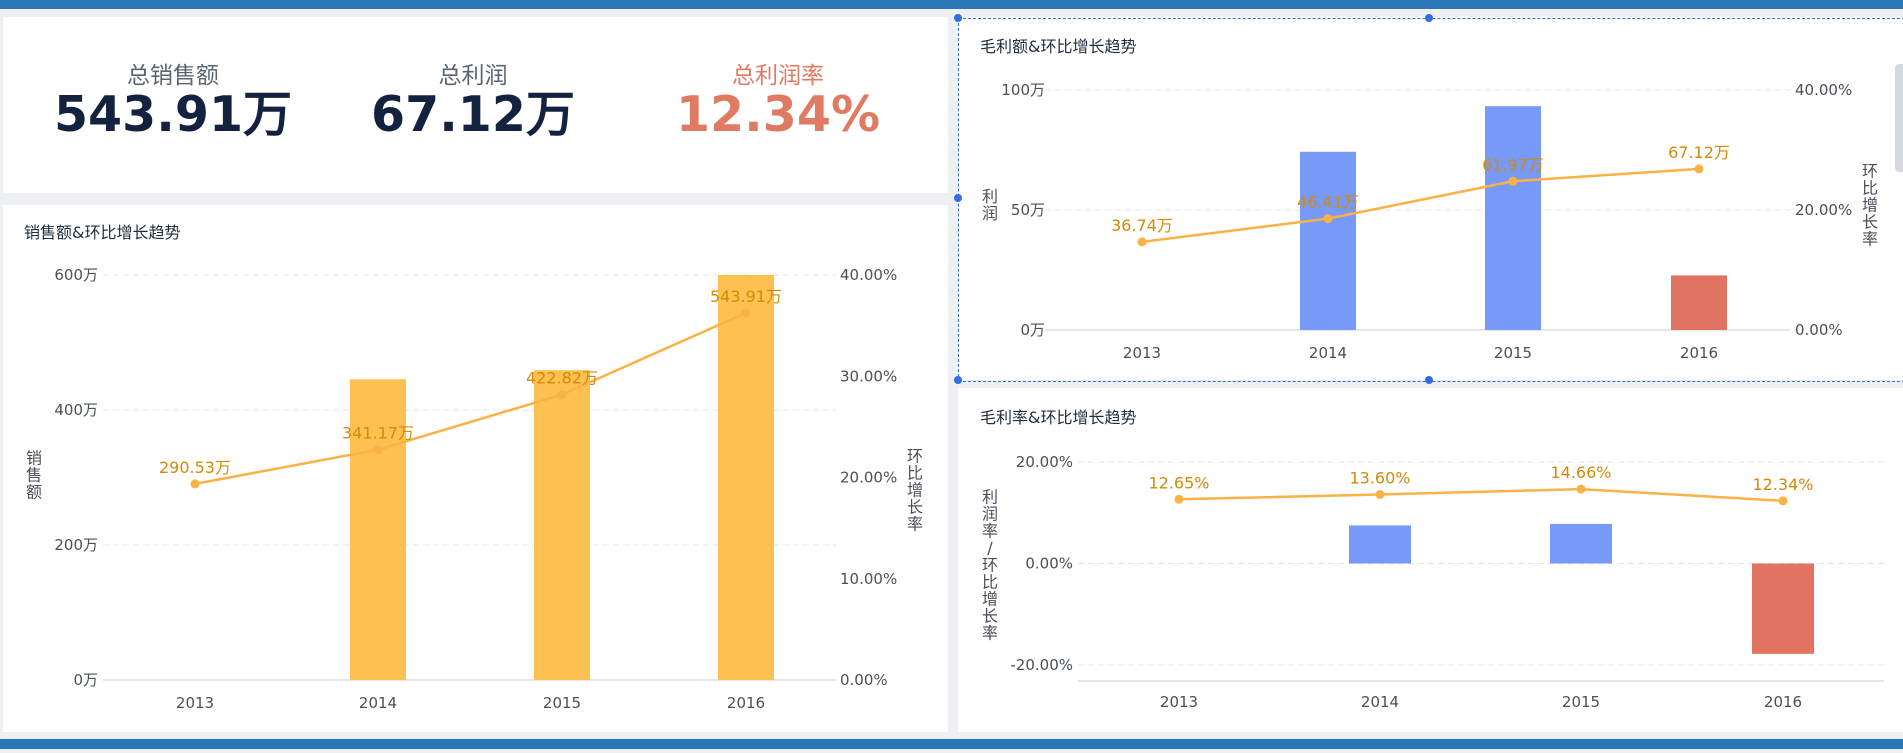 The height and width of the screenshot is (753, 1903). I want to click on kpi-total-margin: 总利润率 12.34%, so click(778, 102).